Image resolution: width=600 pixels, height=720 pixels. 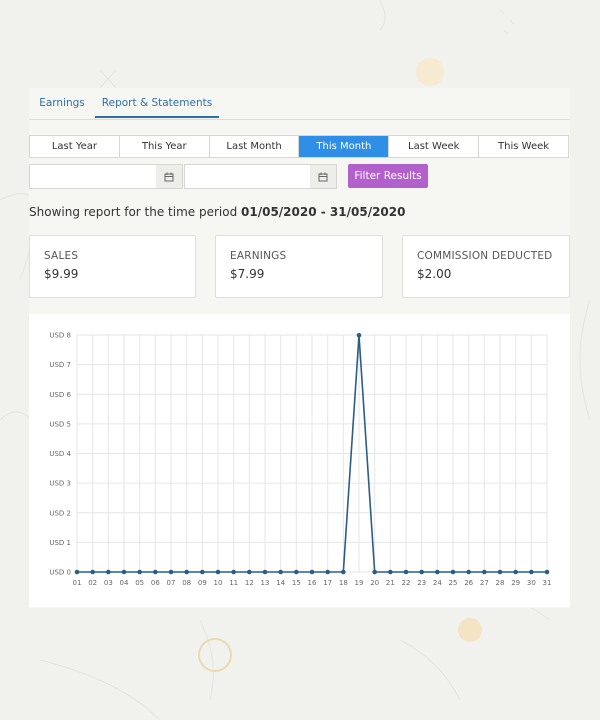 I want to click on x-tick-label: 11, so click(x=233, y=583).